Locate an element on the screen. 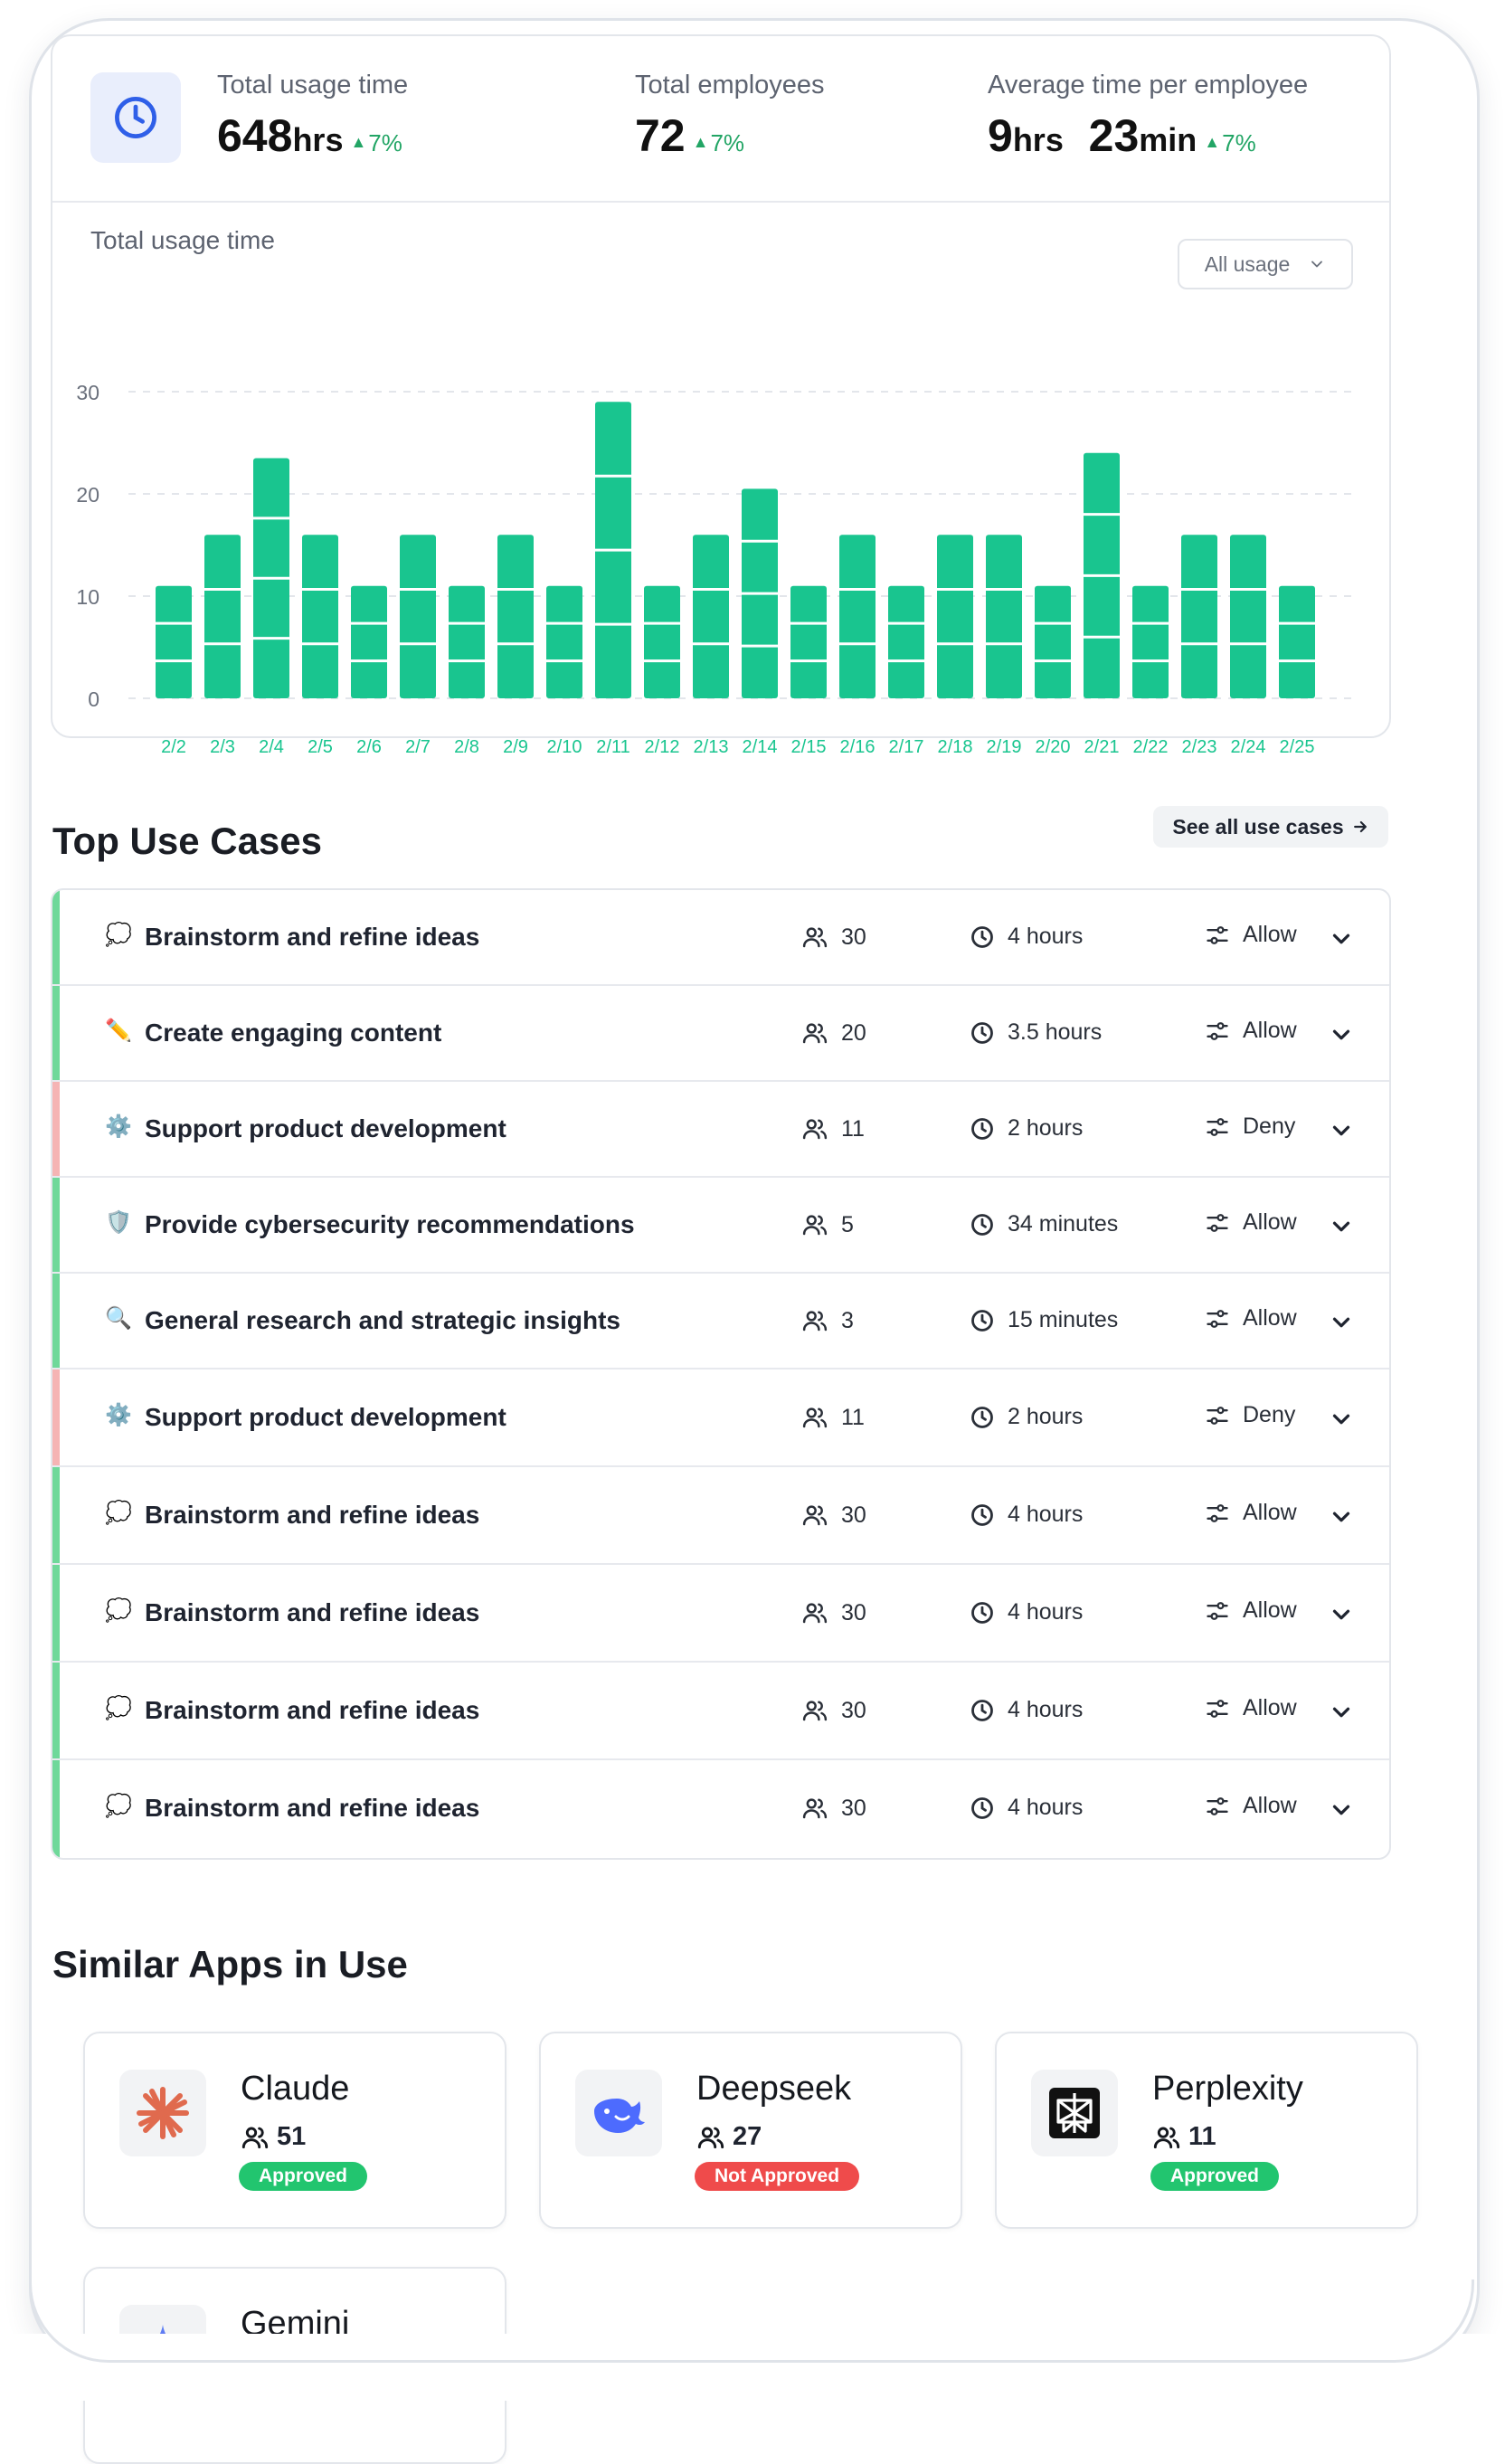  app-users: 11 is located at coordinates (1184, 2137).